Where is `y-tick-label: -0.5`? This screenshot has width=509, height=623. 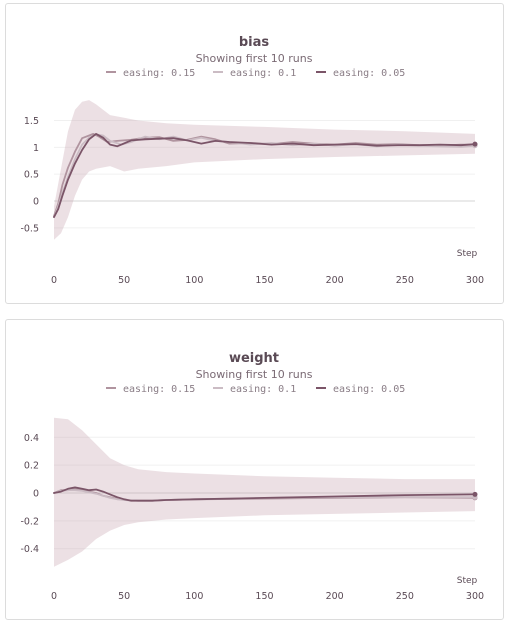 y-tick-label: -0.5 is located at coordinates (29, 228).